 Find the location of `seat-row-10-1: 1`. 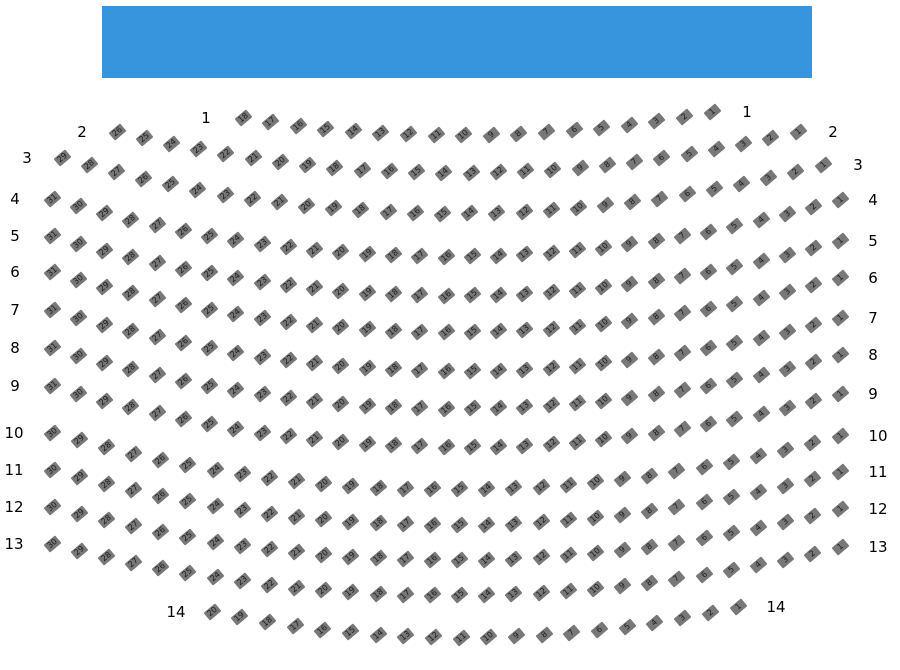

seat-row-10-1: 1 is located at coordinates (840, 436).